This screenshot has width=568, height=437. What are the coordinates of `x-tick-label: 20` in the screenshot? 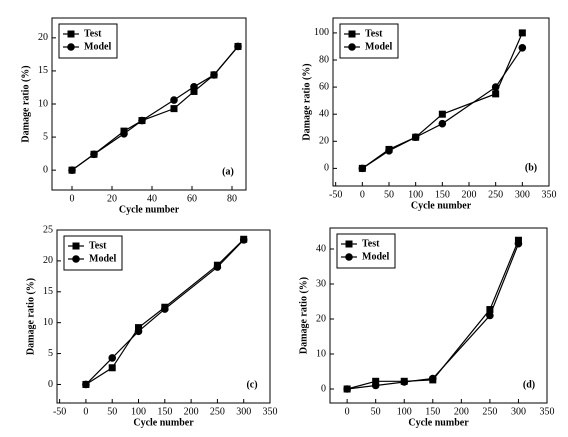 It's located at (112, 198).